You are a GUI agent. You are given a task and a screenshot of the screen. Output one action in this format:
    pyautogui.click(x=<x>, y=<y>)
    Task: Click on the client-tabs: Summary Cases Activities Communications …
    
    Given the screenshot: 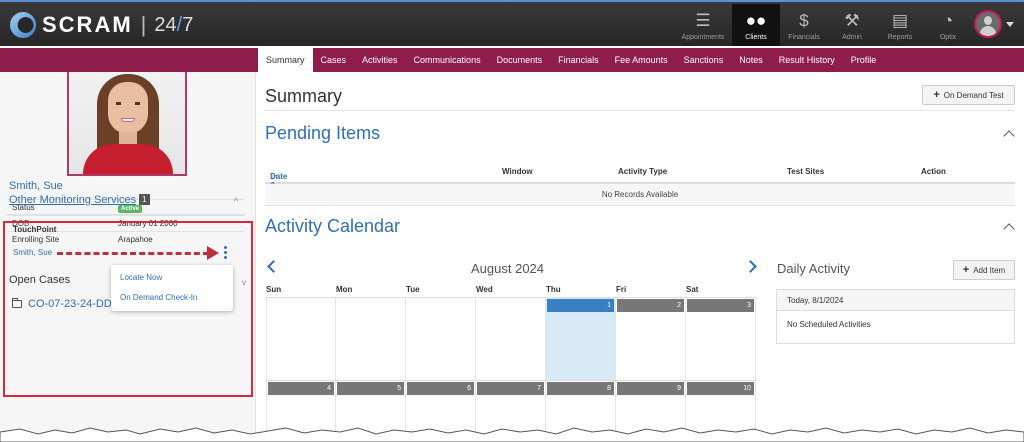 What is the action you would take?
    pyautogui.click(x=571, y=60)
    